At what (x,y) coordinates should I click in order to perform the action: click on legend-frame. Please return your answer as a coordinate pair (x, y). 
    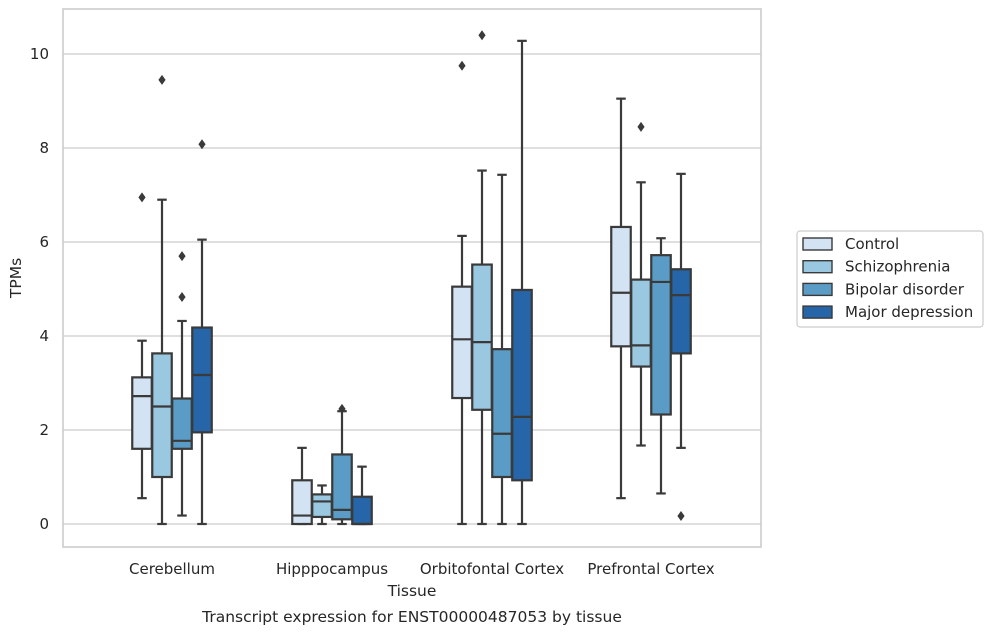
    Looking at the image, I should click on (890, 279).